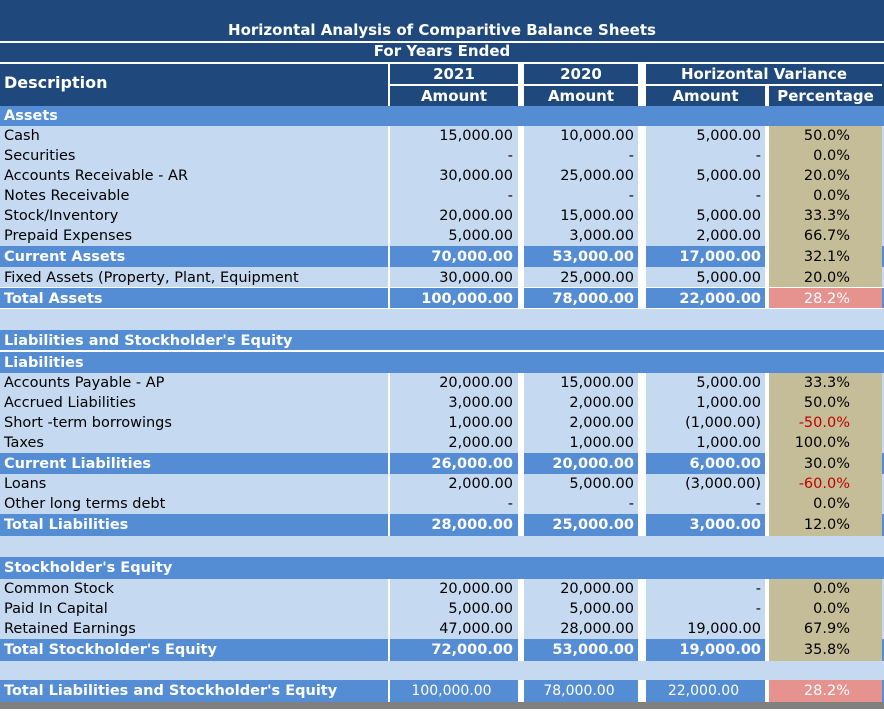 The image size is (884, 711). Describe the element at coordinates (476, 629) in the screenshot. I see `amount-2021-cell: 47,000.00` at that location.